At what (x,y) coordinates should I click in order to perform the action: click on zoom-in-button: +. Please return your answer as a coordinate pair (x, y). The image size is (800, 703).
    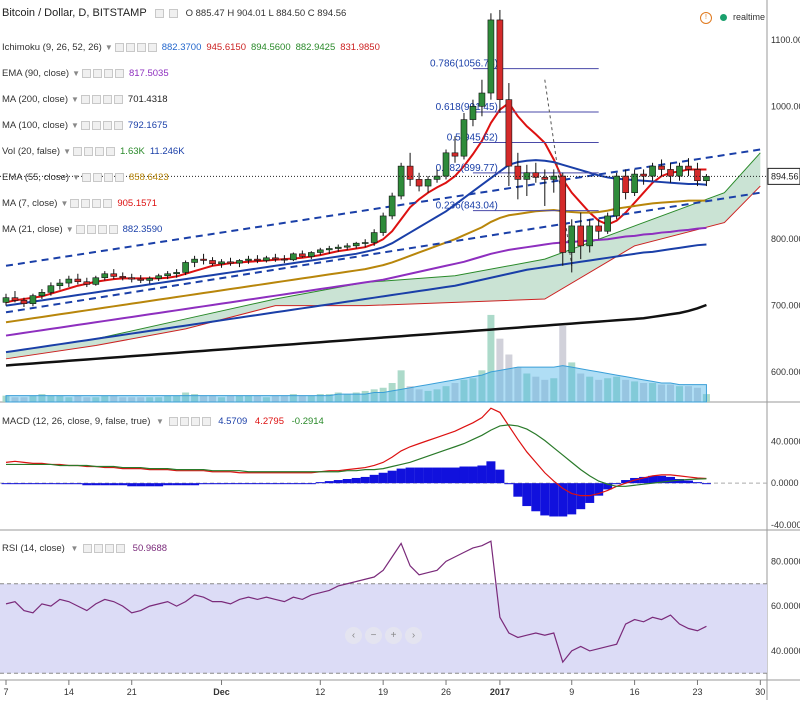
    Looking at the image, I should click on (393, 635).